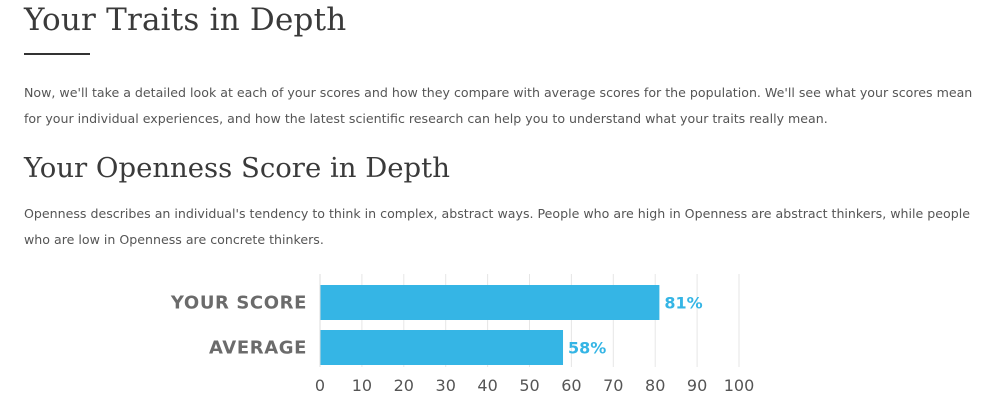  Describe the element at coordinates (739, 385) in the screenshot. I see `x-tick-label: 100` at that location.